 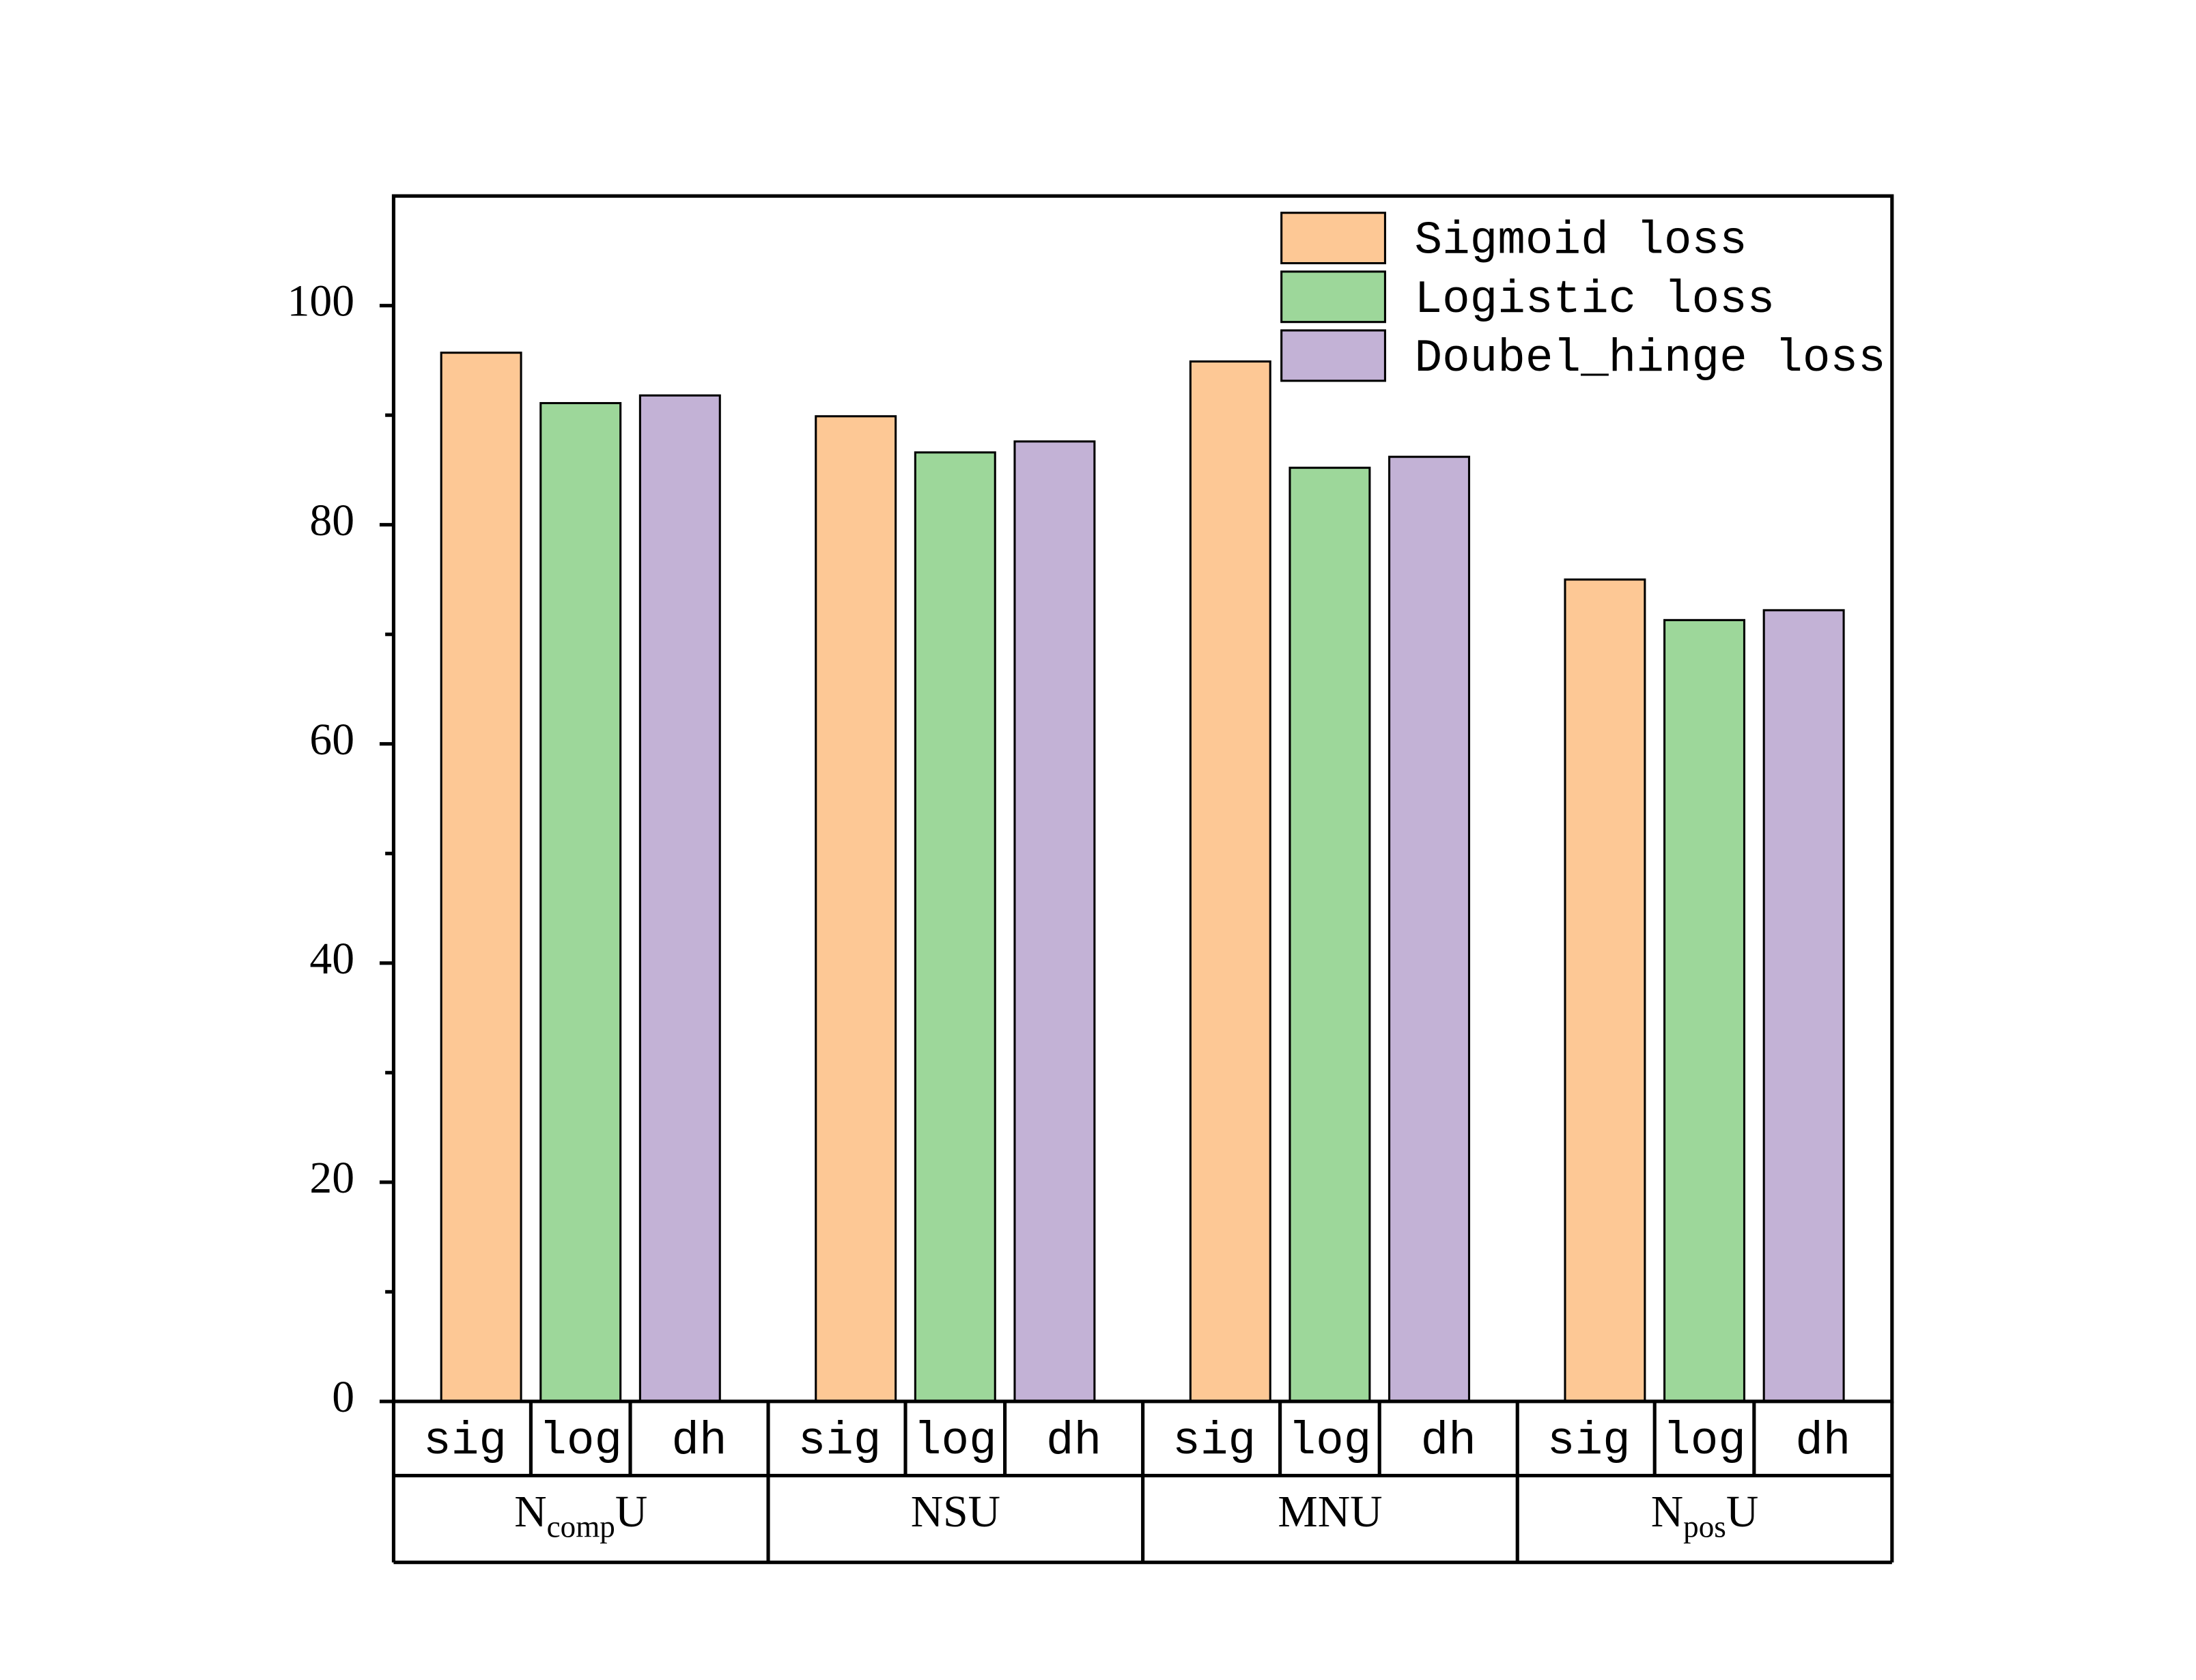 I want to click on legend-label: Logistic loss, so click(x=1594, y=300).